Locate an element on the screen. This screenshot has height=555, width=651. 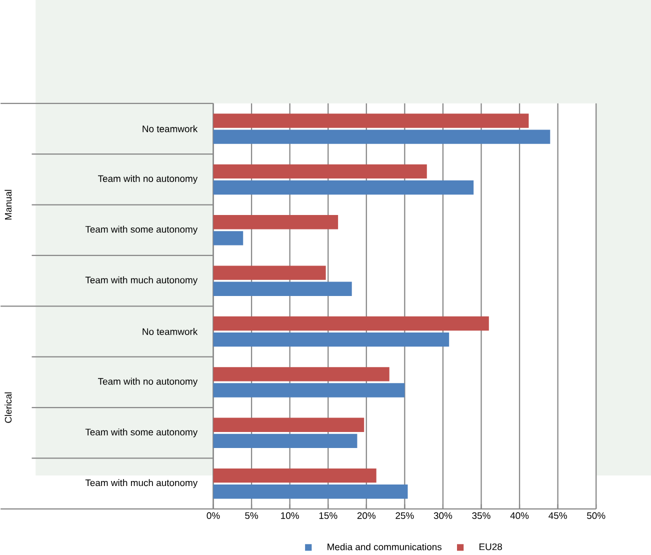
x-tick-label: 5% is located at coordinates (251, 515).